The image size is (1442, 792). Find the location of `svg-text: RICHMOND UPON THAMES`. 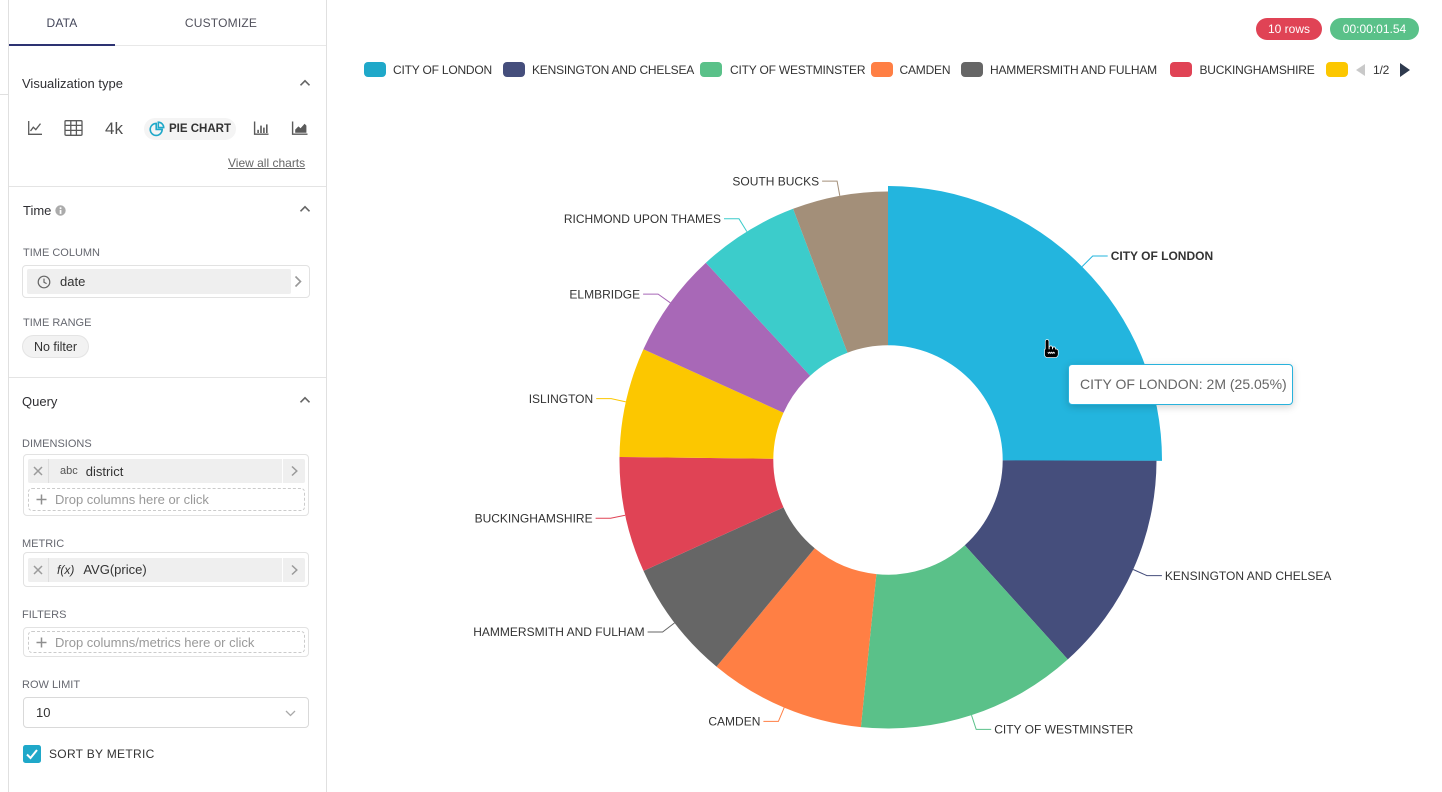

svg-text: RICHMOND UPON THAMES is located at coordinates (642, 219).